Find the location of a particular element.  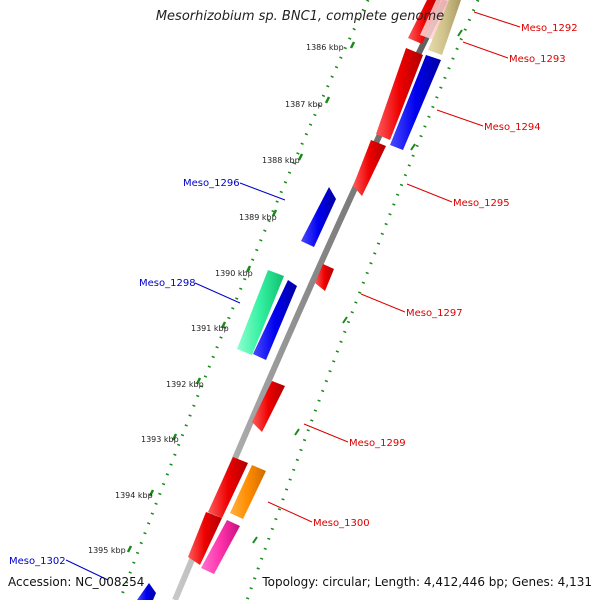

gene-meso-1298-green is located at coordinates (260, 312).